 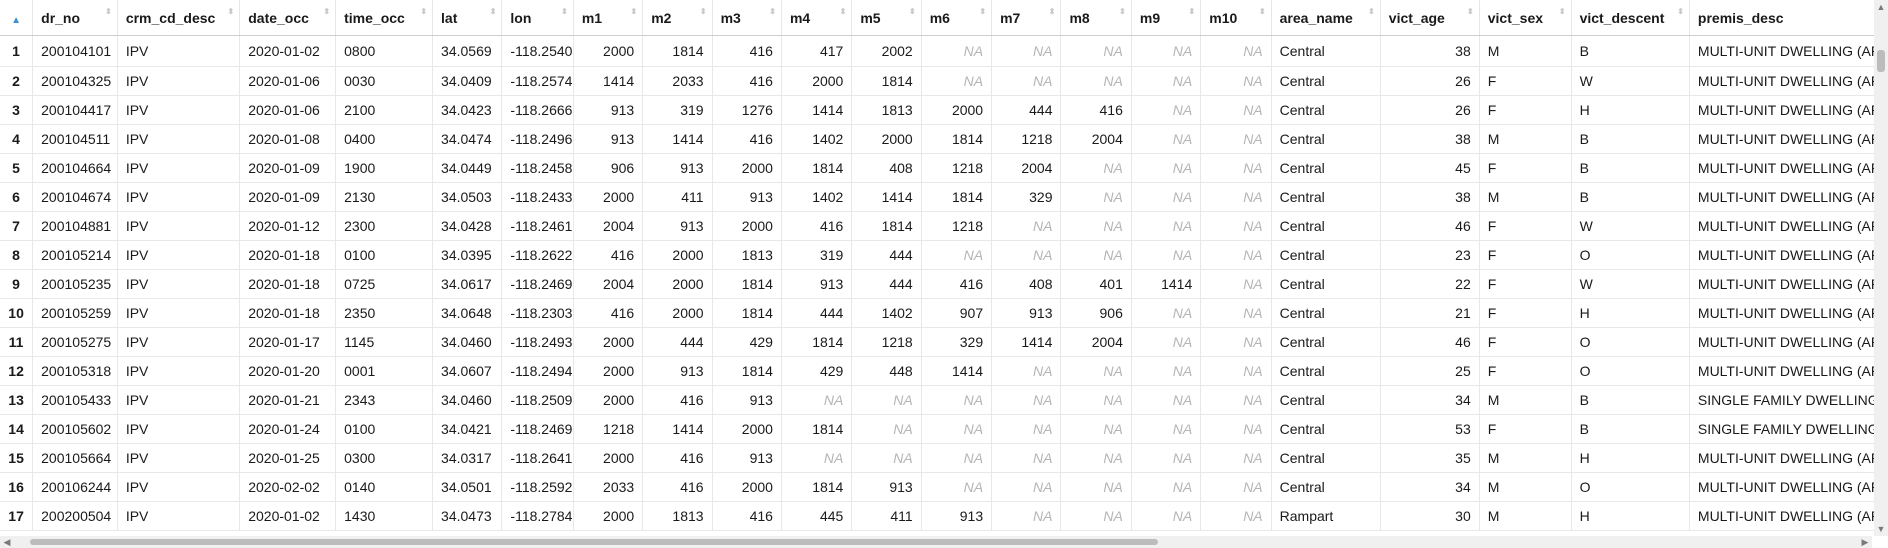 What do you see at coordinates (384, 197) in the screenshot?
I see `cell-time-occ: 2130` at bounding box center [384, 197].